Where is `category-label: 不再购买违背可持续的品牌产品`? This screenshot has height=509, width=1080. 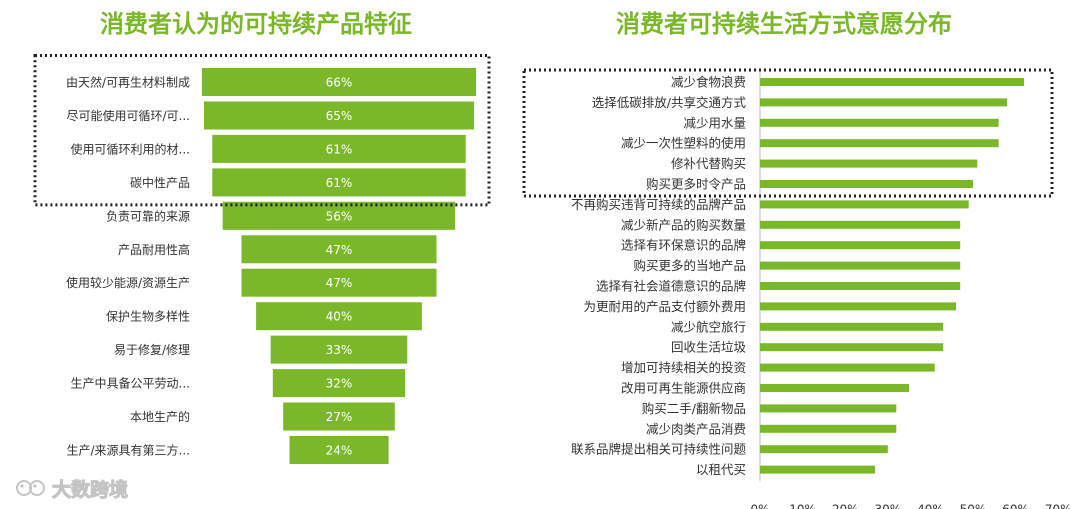 category-label: 不再购买违背可持续的品牌产品 is located at coordinates (658, 204).